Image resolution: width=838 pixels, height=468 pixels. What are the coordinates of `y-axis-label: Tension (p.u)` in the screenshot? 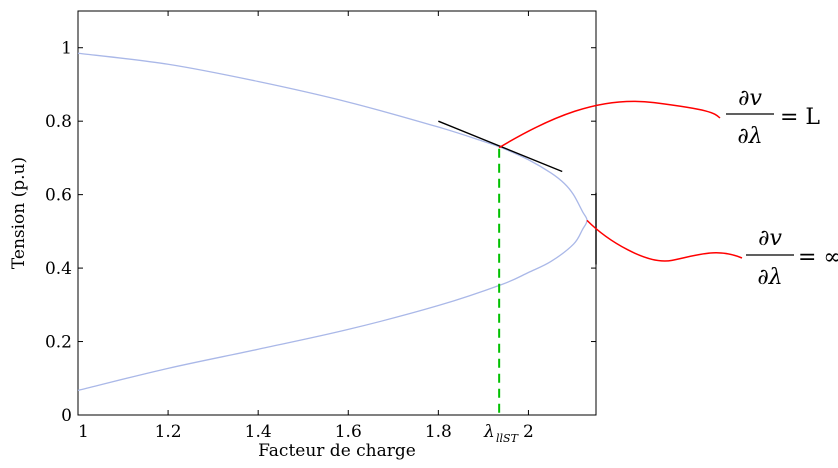 It's located at (19, 213).